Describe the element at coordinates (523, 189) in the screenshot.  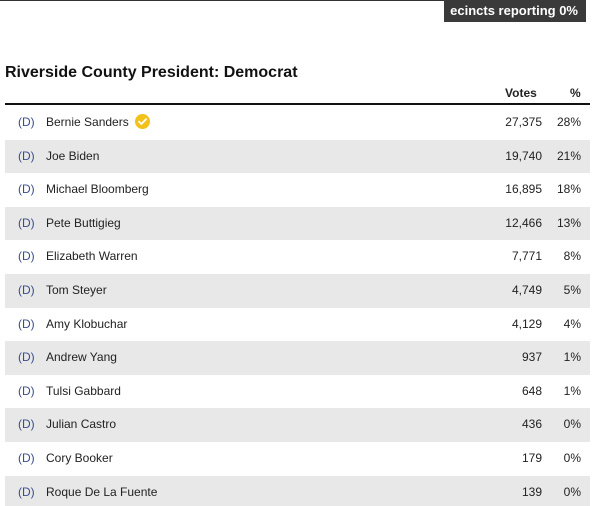
I see `vote-count: 16,895` at that location.